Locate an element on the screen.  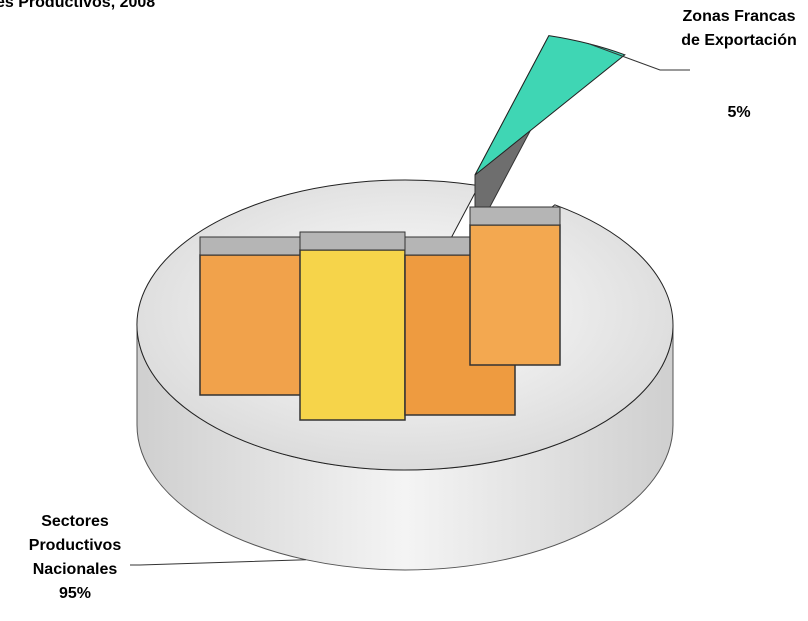
pie-slice is located at coordinates (550, 105).